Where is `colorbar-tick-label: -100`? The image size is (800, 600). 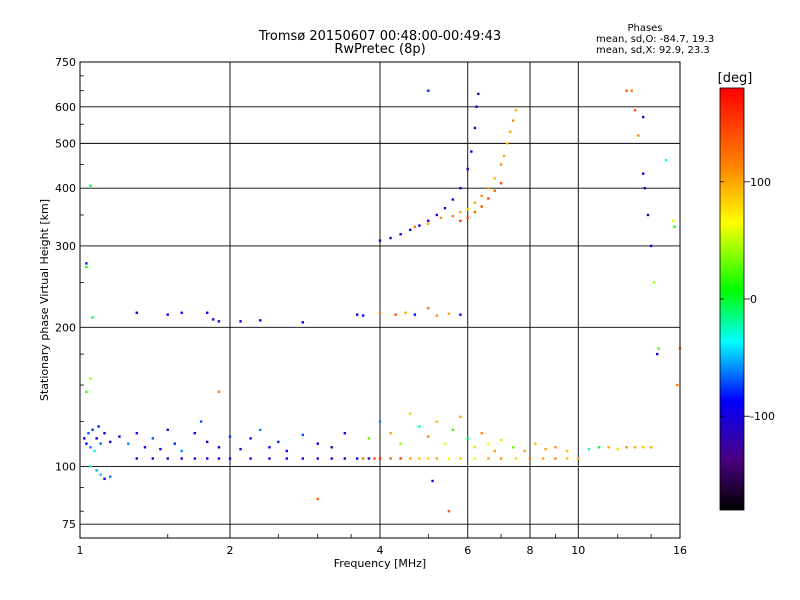
colorbar-tick-label: -100 is located at coordinates (762, 416).